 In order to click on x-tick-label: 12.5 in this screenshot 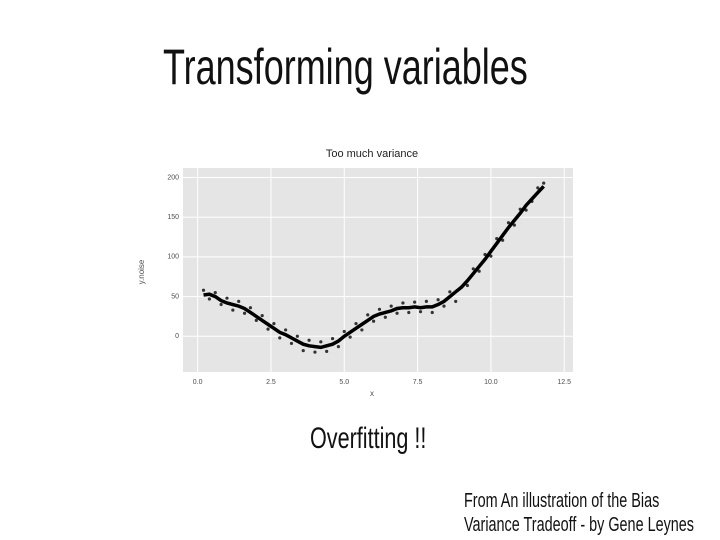, I will do `click(564, 382)`.